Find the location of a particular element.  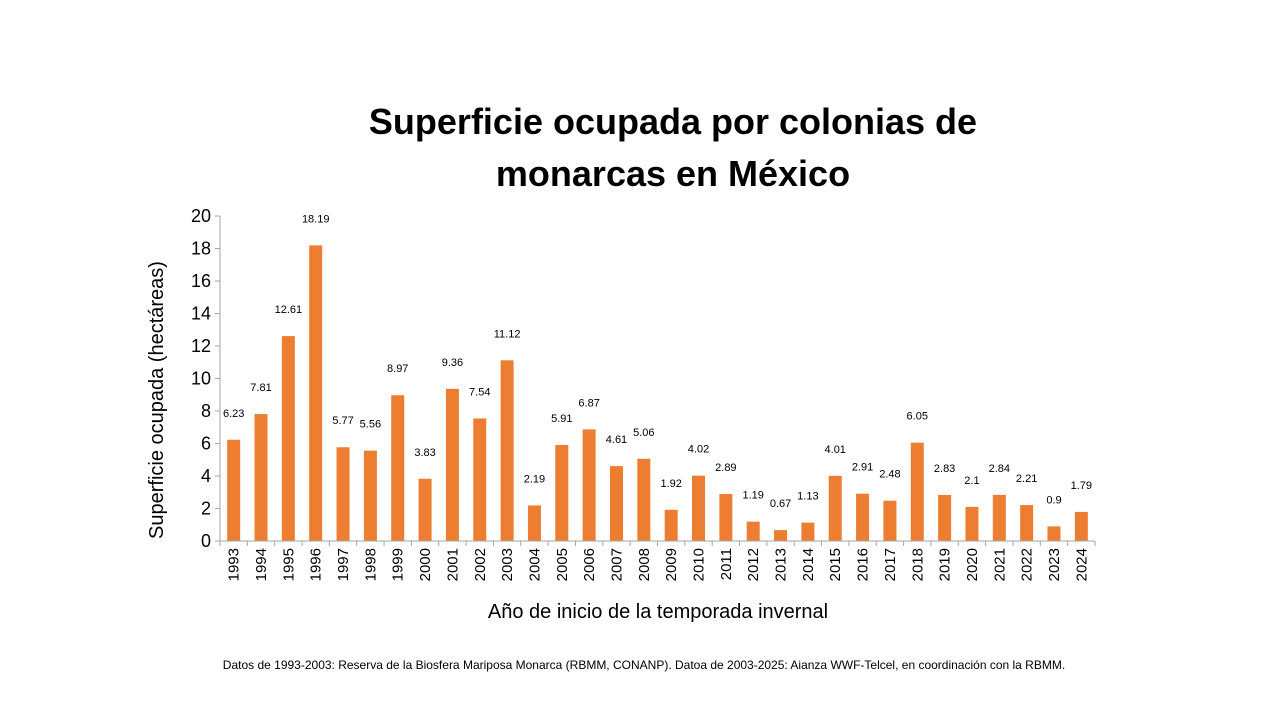

data-label-2004: 2.19 is located at coordinates (534, 479).